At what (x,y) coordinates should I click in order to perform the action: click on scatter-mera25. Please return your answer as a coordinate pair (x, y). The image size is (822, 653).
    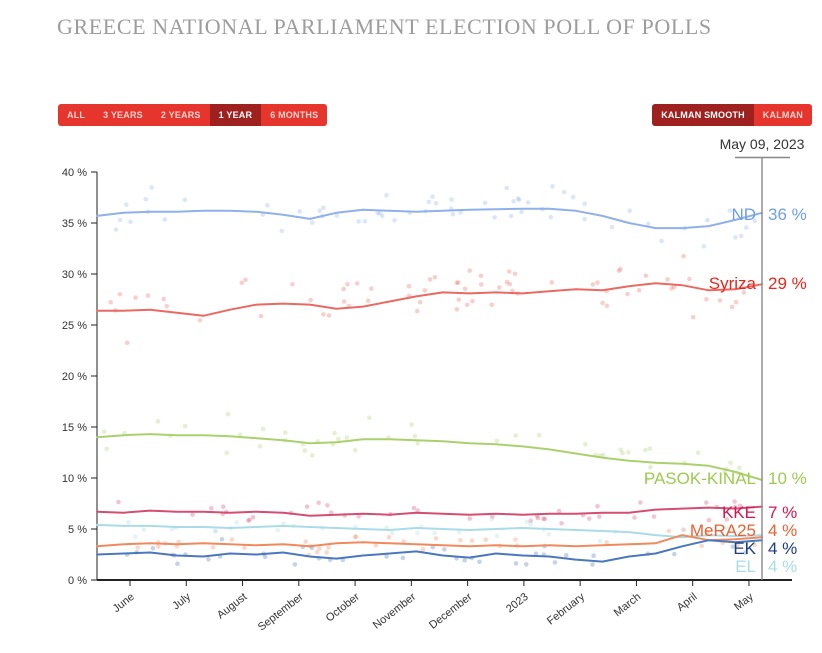
    Looking at the image, I should click on (446, 542).